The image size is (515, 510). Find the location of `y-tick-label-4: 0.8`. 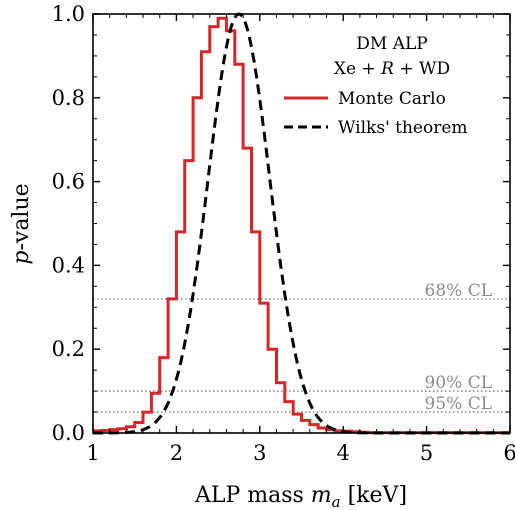

y-tick-label-4: 0.8 is located at coordinates (68, 98).